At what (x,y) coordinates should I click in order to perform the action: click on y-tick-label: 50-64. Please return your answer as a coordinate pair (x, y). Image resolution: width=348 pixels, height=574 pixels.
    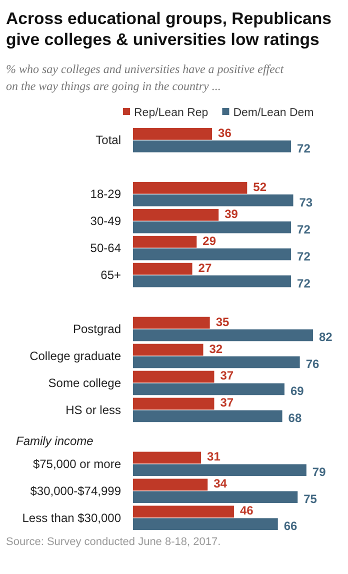
    Looking at the image, I should click on (106, 248).